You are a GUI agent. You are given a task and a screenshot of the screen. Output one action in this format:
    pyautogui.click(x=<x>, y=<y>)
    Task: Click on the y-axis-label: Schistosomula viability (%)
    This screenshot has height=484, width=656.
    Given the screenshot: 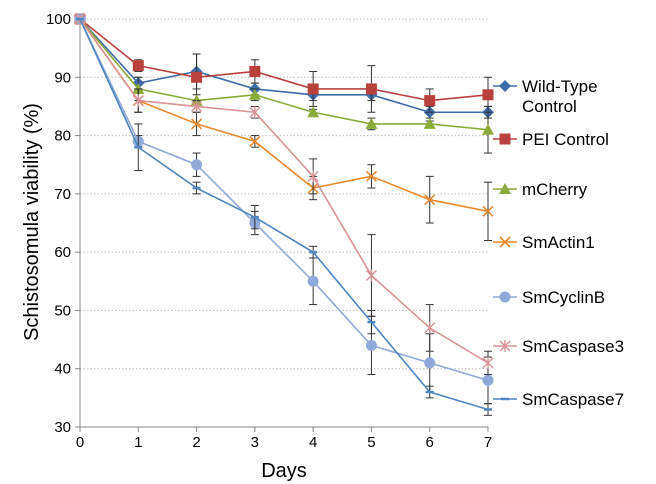 What is the action you would take?
    pyautogui.click(x=32, y=222)
    